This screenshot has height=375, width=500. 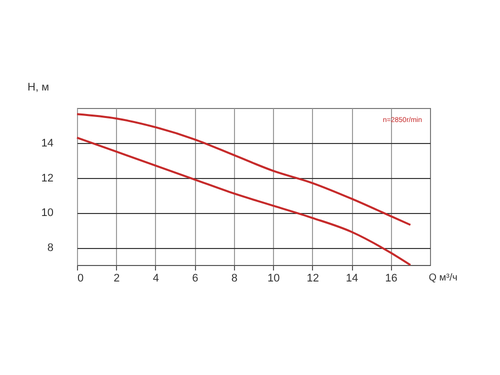 I want to click on y-tick-label: 10, so click(x=47, y=213).